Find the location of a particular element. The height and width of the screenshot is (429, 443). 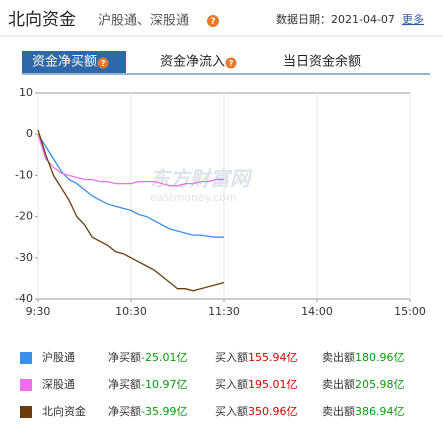

summary-item: 净买额-10.97亿 is located at coordinates (147, 384).